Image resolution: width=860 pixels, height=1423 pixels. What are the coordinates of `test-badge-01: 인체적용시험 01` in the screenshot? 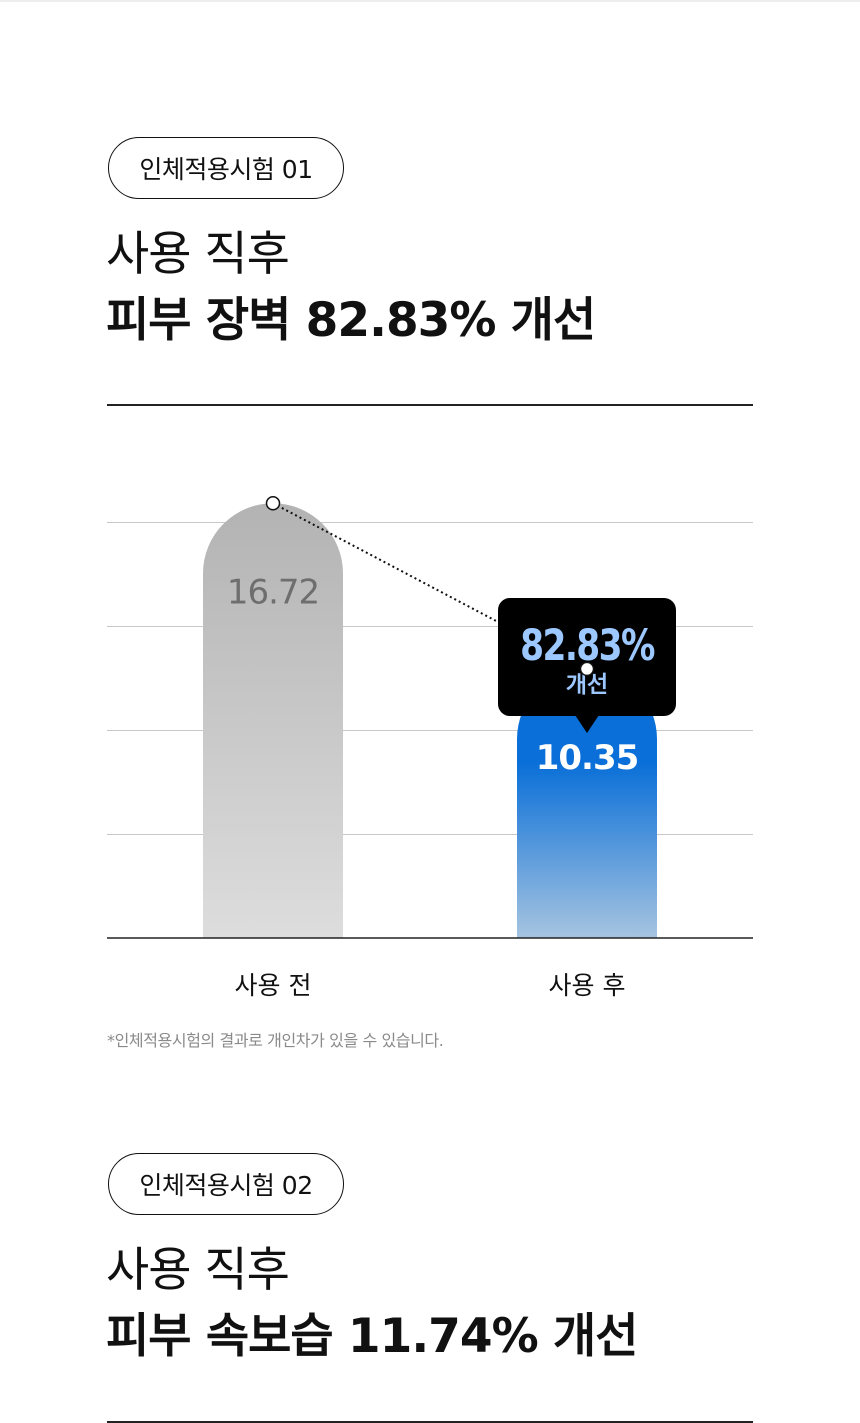 It's located at (226, 168).